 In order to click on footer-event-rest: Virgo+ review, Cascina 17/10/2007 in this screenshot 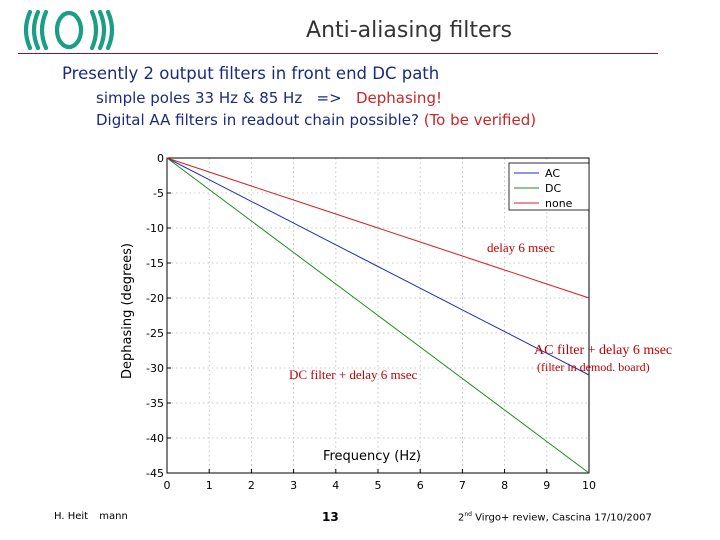, I will do `click(562, 518)`.